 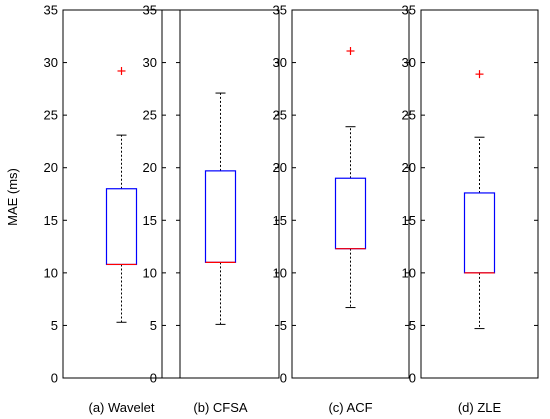 What do you see at coordinates (350, 407) in the screenshot?
I see `panel-label: (c) ACF` at bounding box center [350, 407].